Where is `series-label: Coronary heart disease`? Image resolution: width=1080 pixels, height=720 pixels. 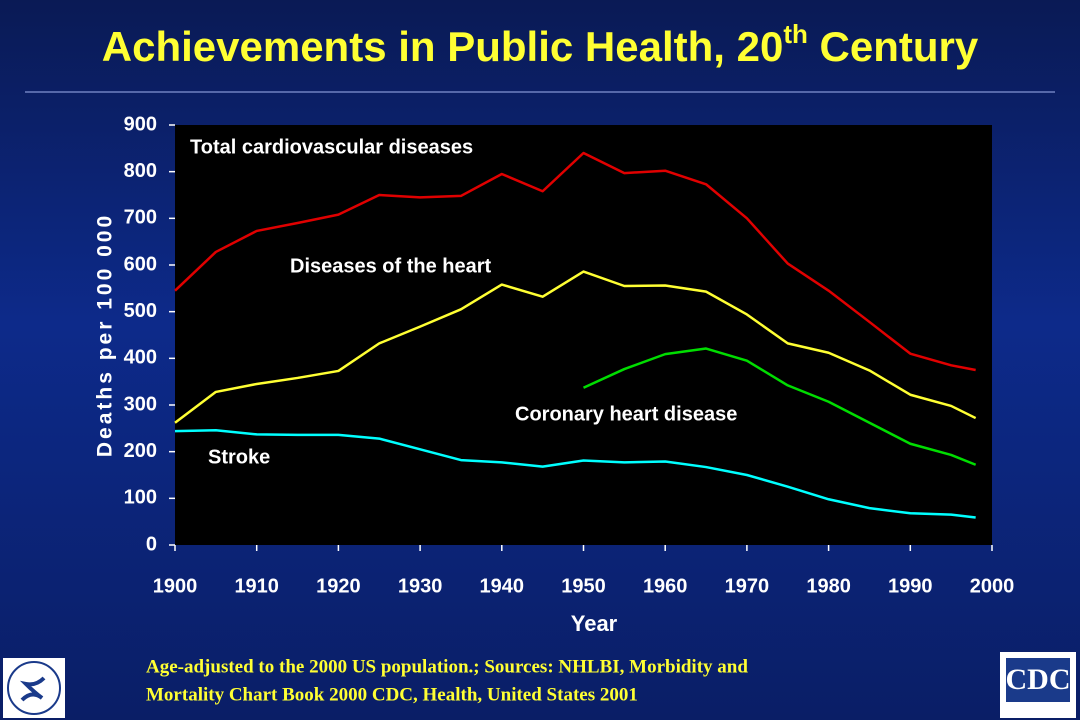
series-label: Coronary heart disease is located at coordinates (626, 414).